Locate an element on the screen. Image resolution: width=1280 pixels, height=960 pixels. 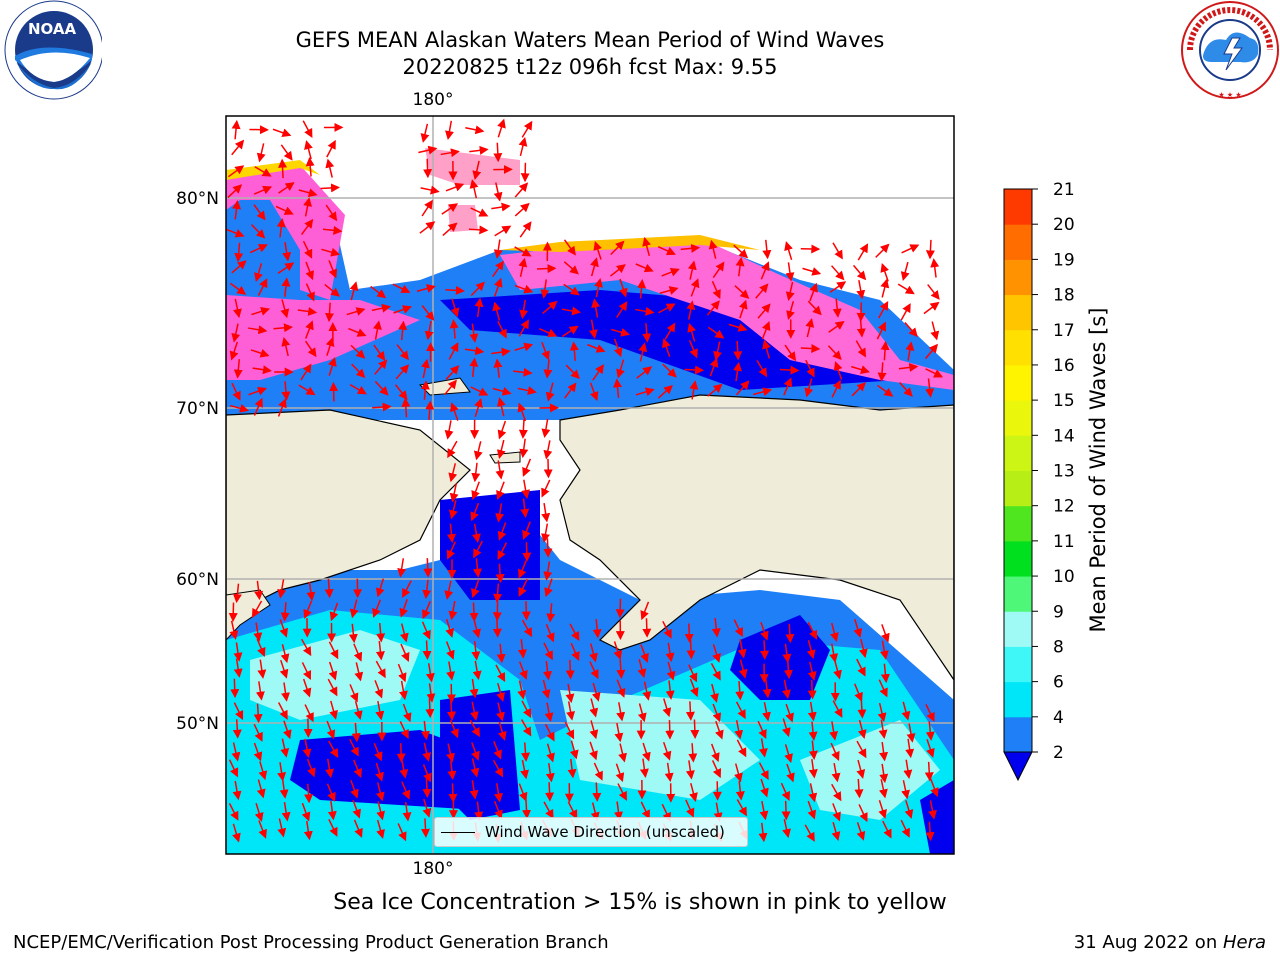
lat-label-50: 50°N is located at coordinates (197, 724).